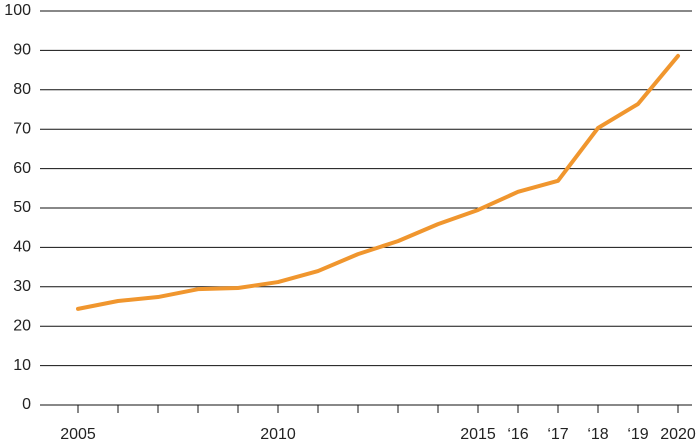 This screenshot has width=700, height=448. What do you see at coordinates (557, 434) in the screenshot?
I see `x-tick-label: ‘17` at bounding box center [557, 434].